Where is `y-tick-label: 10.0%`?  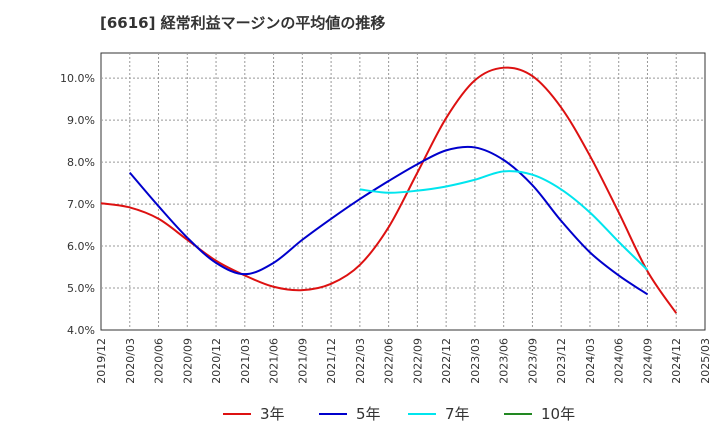
y-tick-label: 10.0% is located at coordinates (77, 78).